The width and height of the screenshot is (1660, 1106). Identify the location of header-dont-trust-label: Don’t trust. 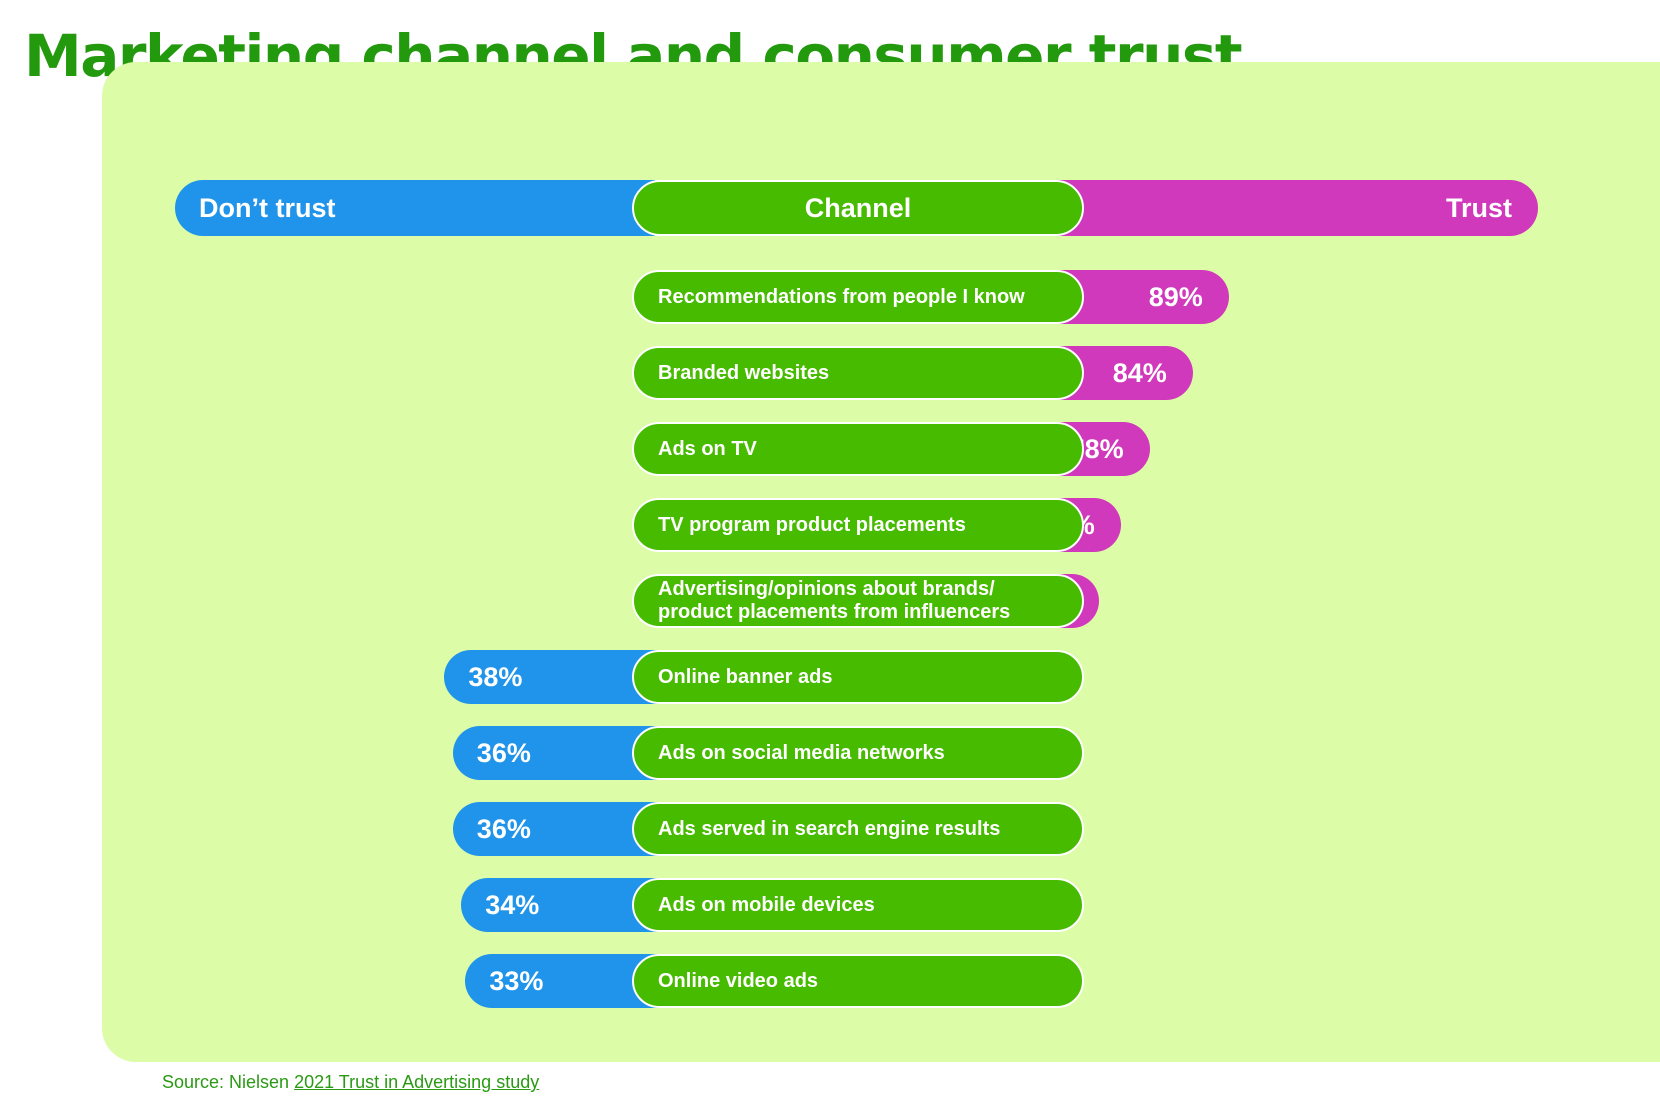
(267, 207).